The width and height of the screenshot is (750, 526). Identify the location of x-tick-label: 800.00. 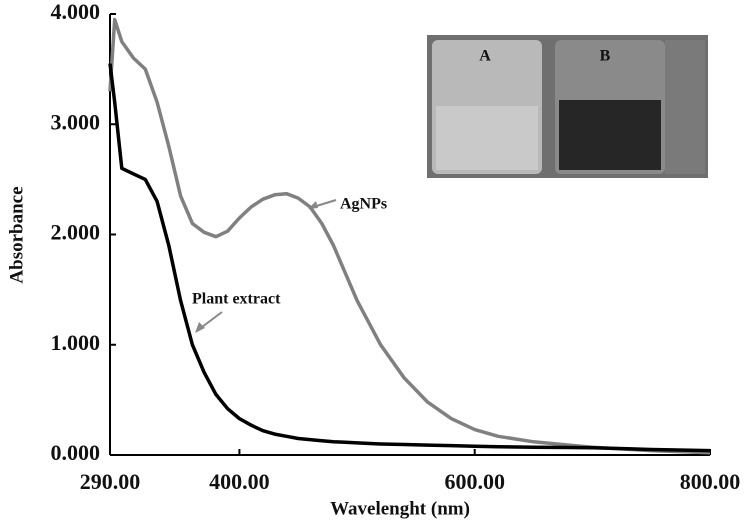
(710, 481).